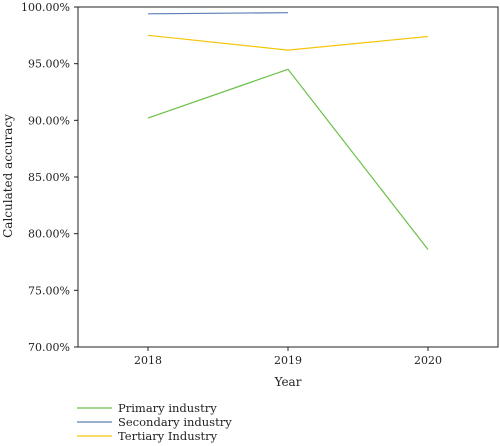 This screenshot has width=500, height=446. I want to click on y-tick-label: 75.00%, so click(49, 290).